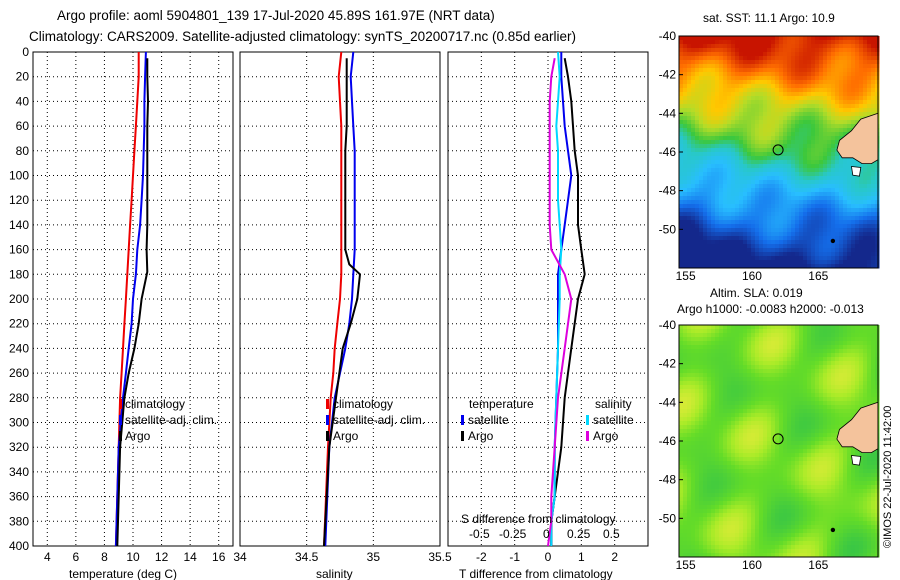 Image resolution: width=900 pixels, height=580 pixels. Describe the element at coordinates (190, 557) in the screenshot. I see `x-tick-label: 14` at that location.